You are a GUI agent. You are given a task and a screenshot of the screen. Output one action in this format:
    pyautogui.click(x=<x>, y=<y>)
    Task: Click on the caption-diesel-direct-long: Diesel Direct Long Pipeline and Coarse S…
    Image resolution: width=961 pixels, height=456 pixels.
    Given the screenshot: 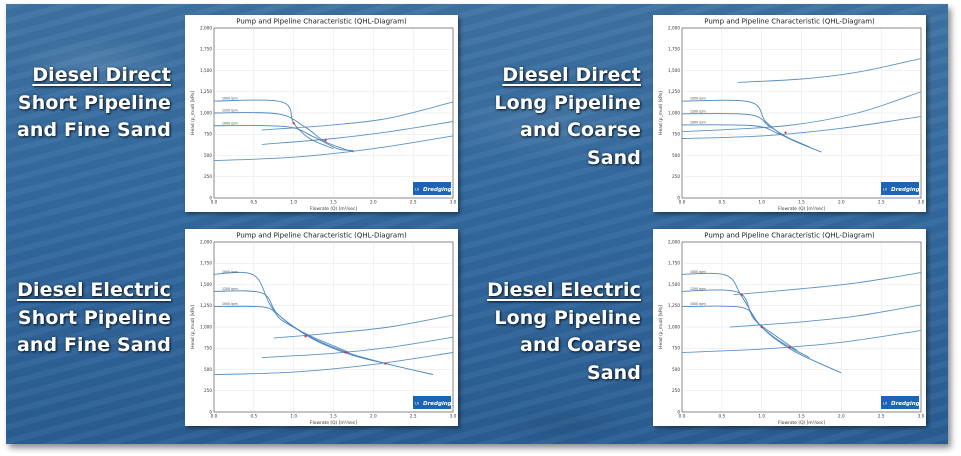 What is the action you would take?
    pyautogui.click(x=563, y=117)
    